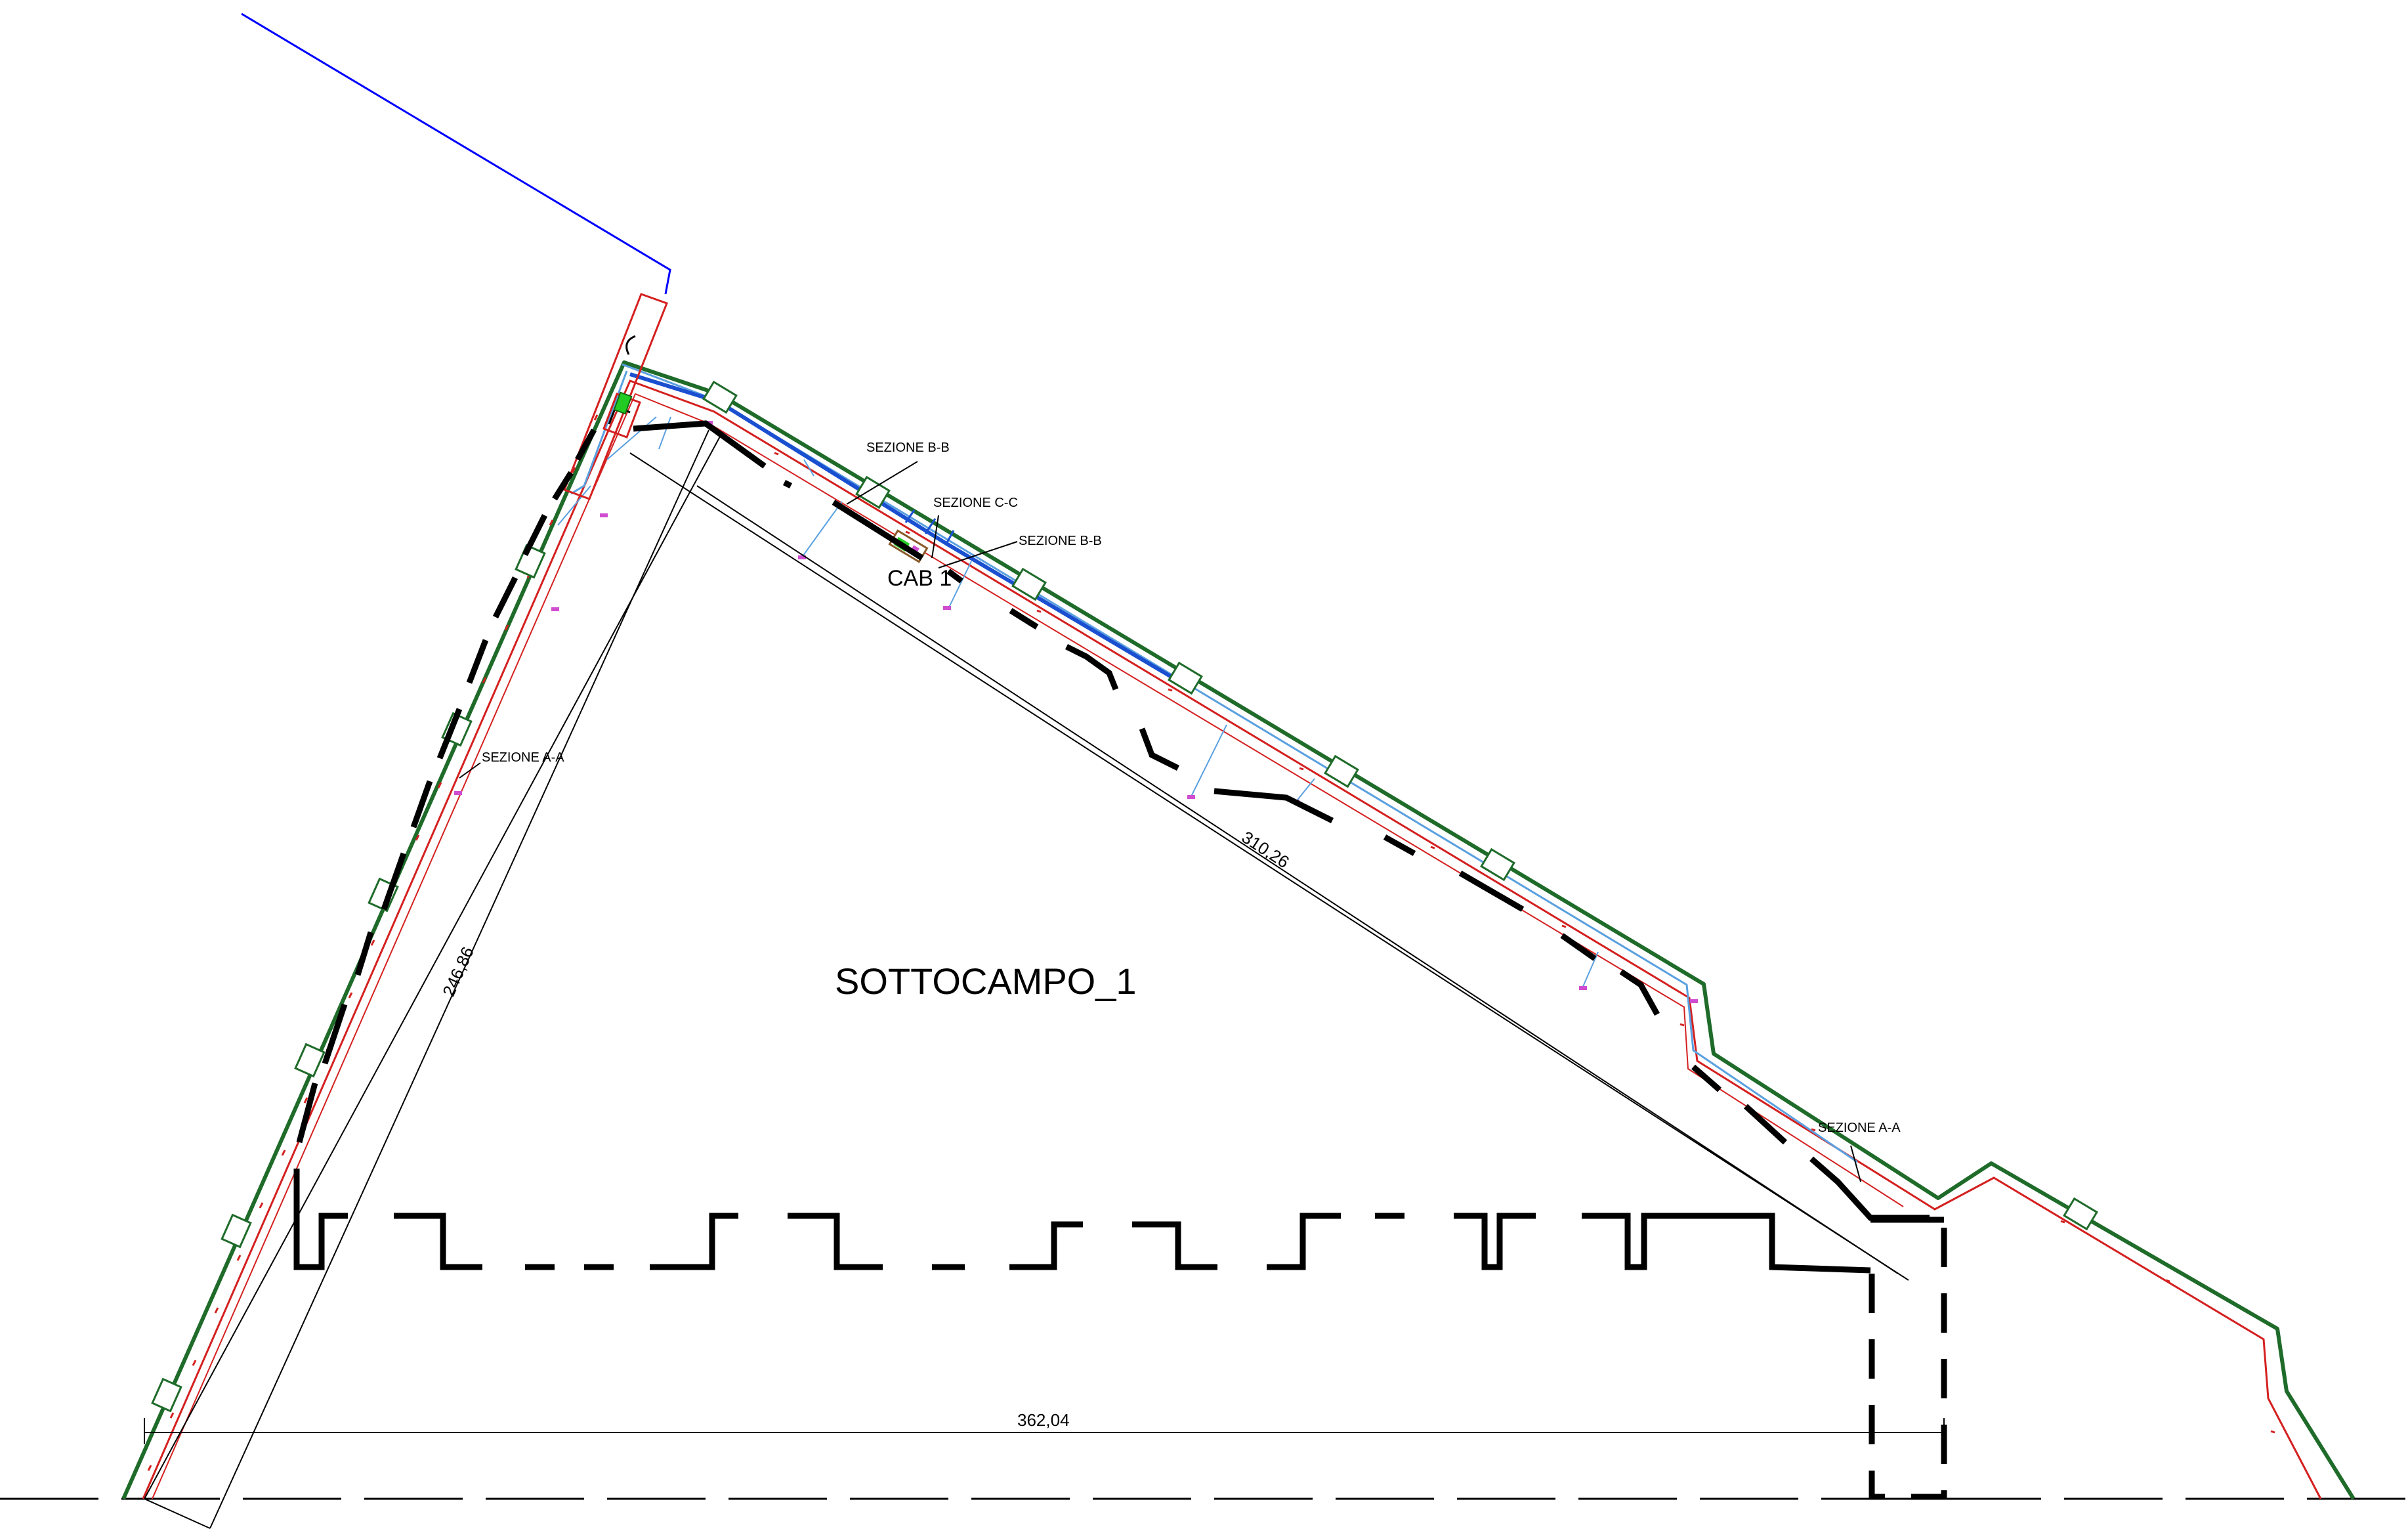 Image resolution: width=2408 pixels, height=1529 pixels. What do you see at coordinates (976, 503) in the screenshot?
I see `section-cc-label: SEZIONE C-C` at bounding box center [976, 503].